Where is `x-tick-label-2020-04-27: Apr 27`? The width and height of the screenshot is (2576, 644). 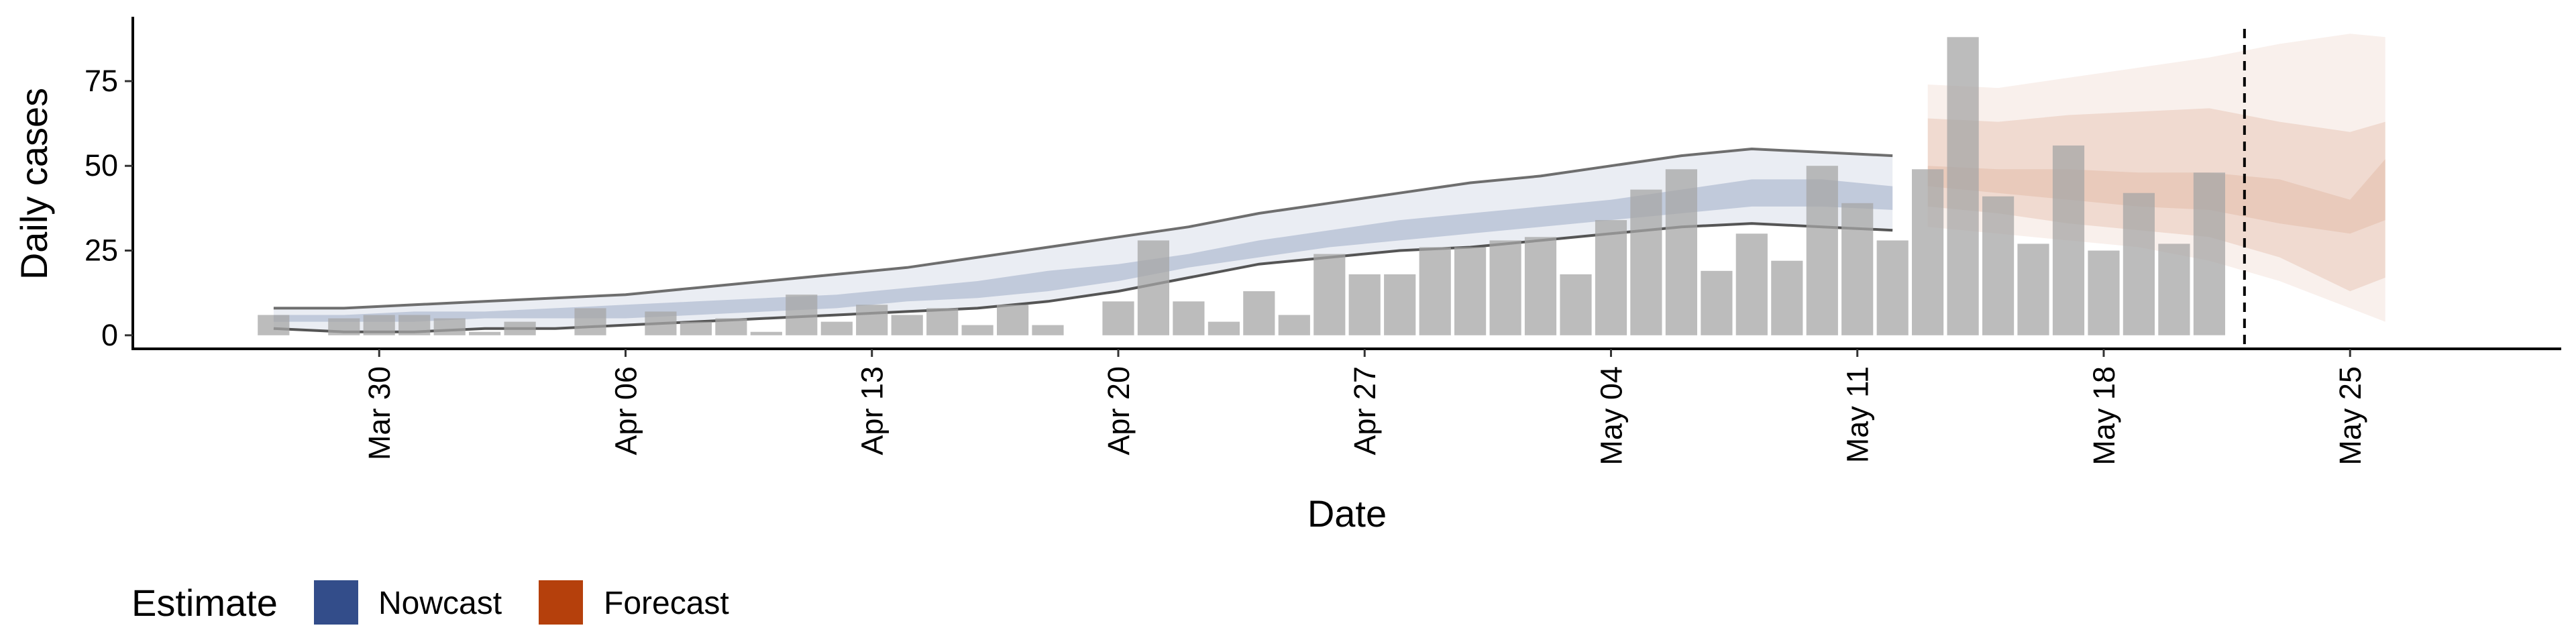 x-tick-label-2020-04-27: Apr 27 is located at coordinates (1365, 410).